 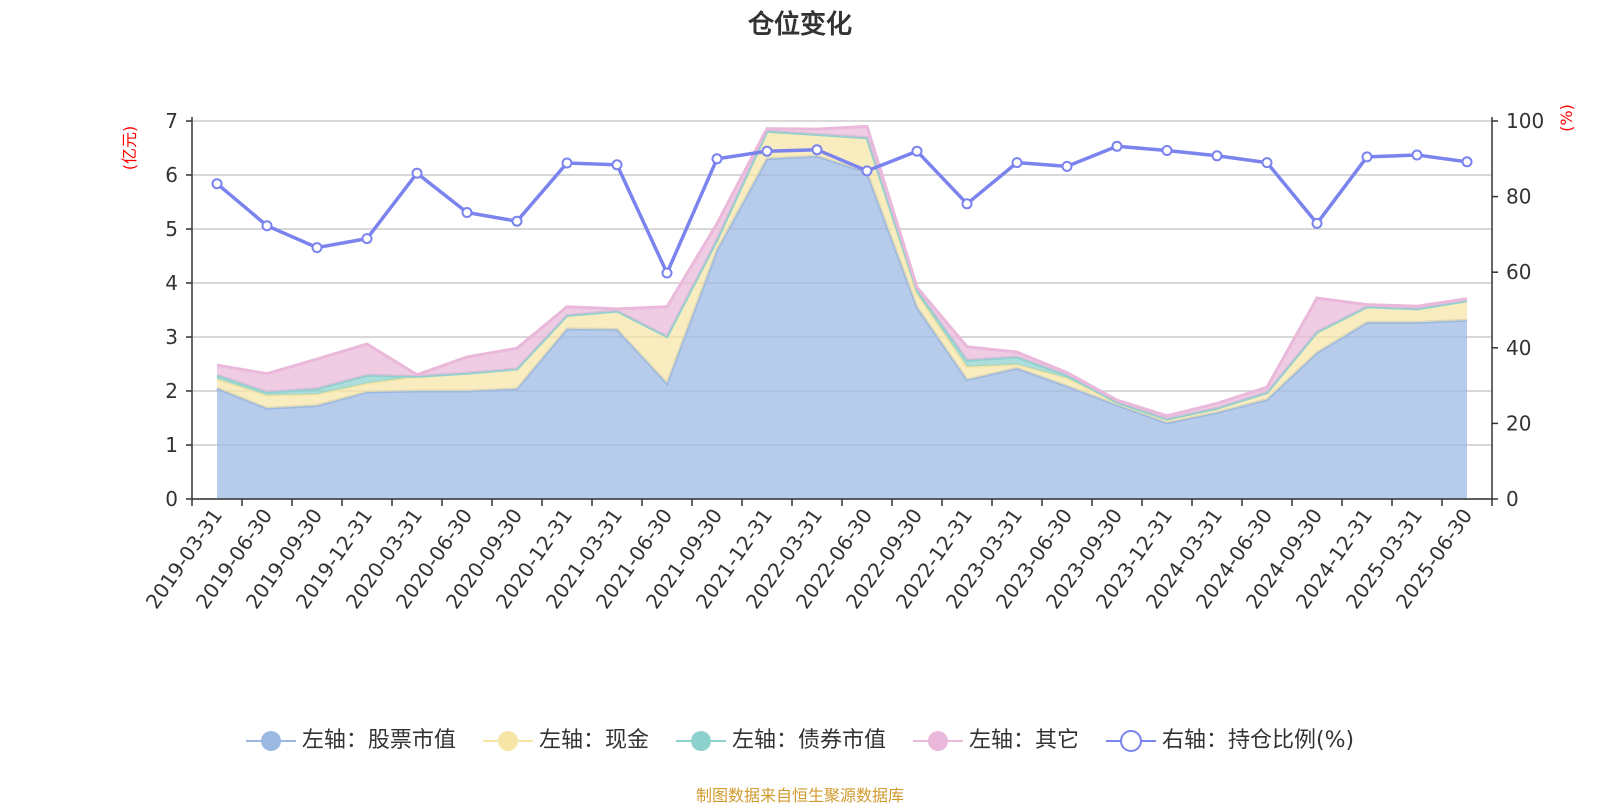 I want to click on y-right-unit: (%), so click(x=1566, y=118).